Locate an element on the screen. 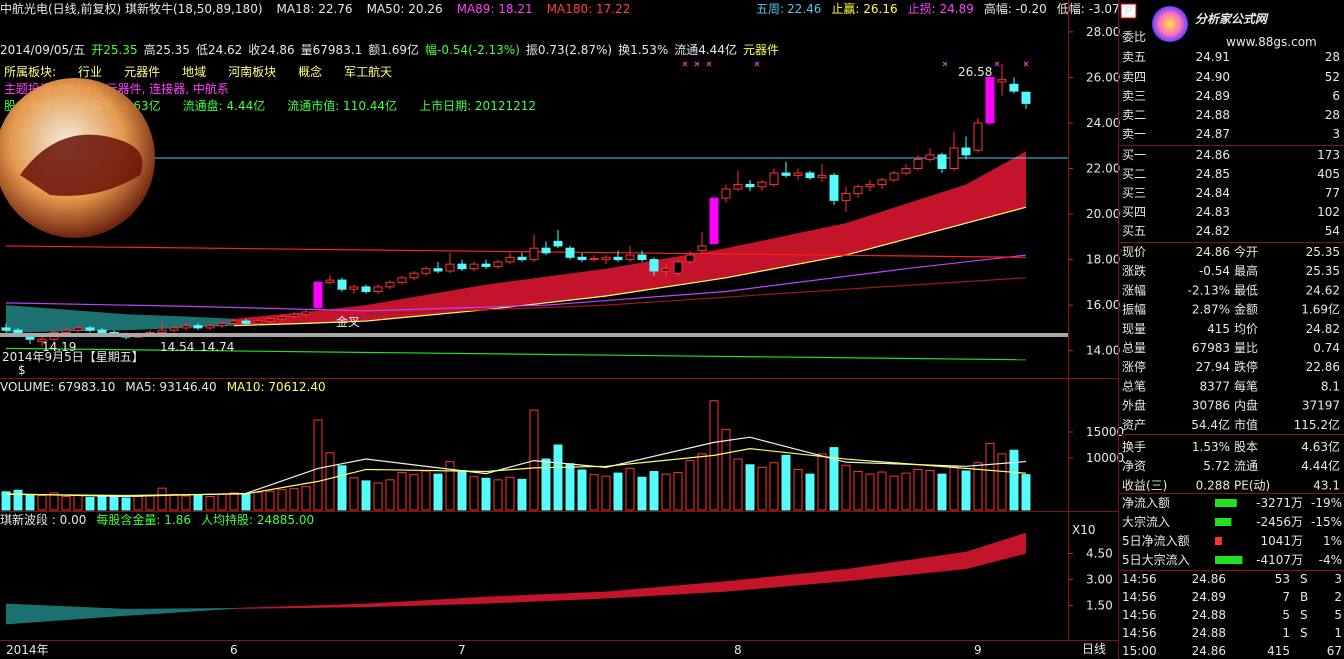 Image resolution: width=1344 pixels, height=659 pixels. quote-label: 涨停 is located at coordinates (1134, 366).